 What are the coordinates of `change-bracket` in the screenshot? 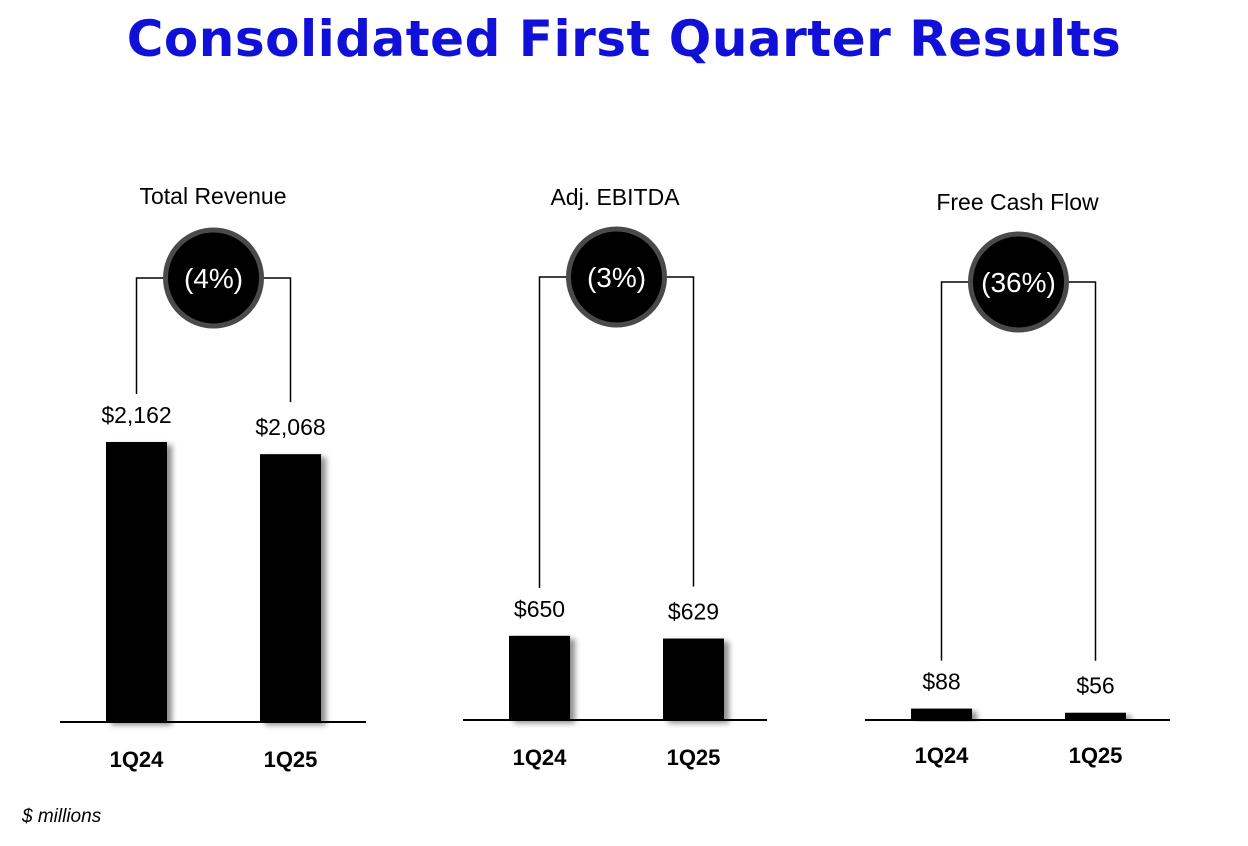 It's located at (1018, 471).